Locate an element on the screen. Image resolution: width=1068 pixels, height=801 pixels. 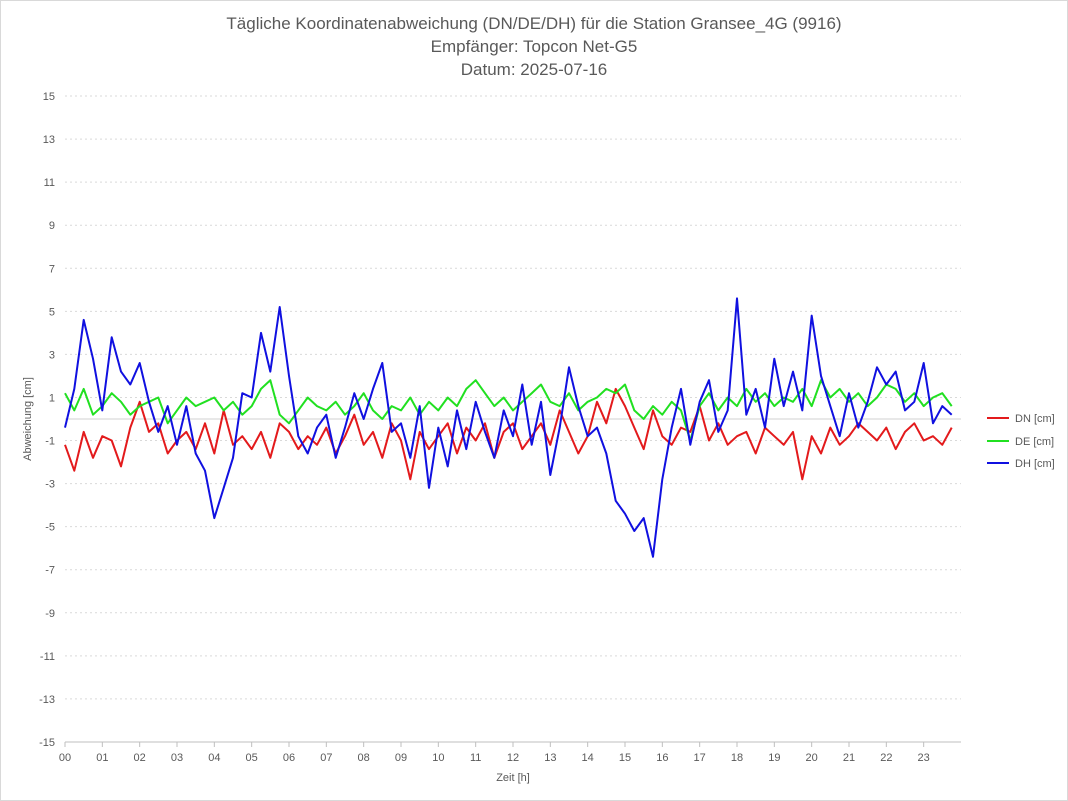
x-tick-label: 01 is located at coordinates (102, 758).